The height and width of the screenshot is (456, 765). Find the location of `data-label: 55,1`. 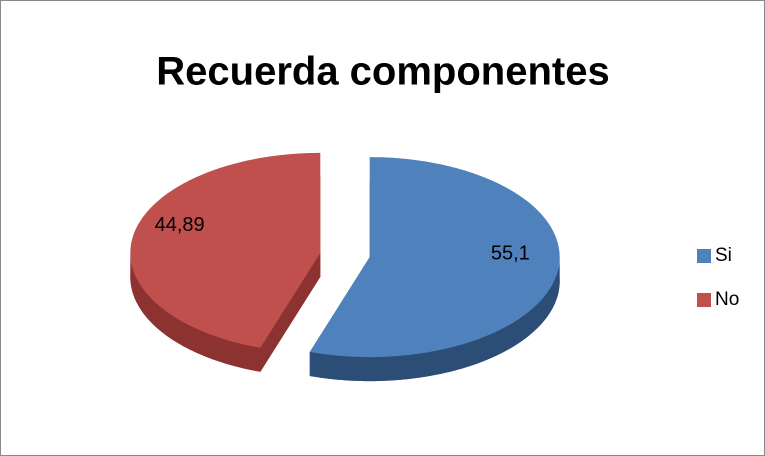

data-label: 55,1 is located at coordinates (510, 253).